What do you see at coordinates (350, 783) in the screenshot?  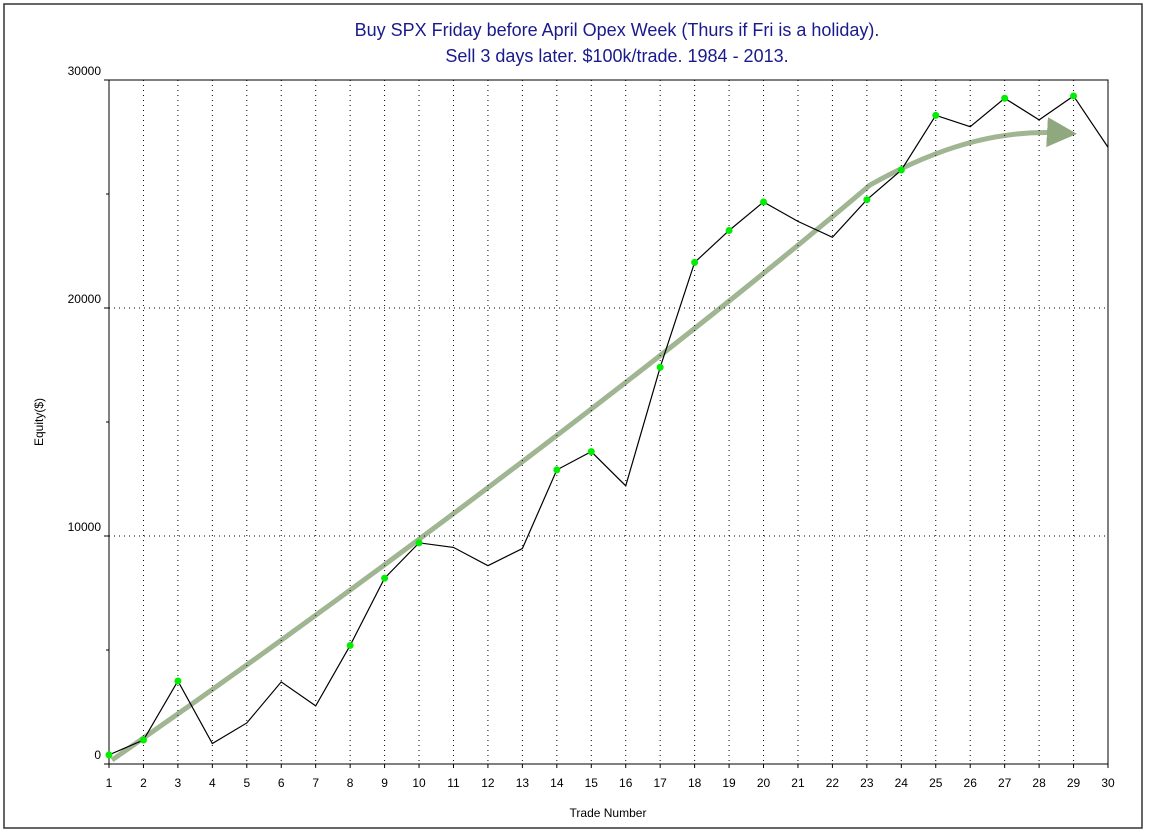 I see `x-tick-label: 8` at bounding box center [350, 783].